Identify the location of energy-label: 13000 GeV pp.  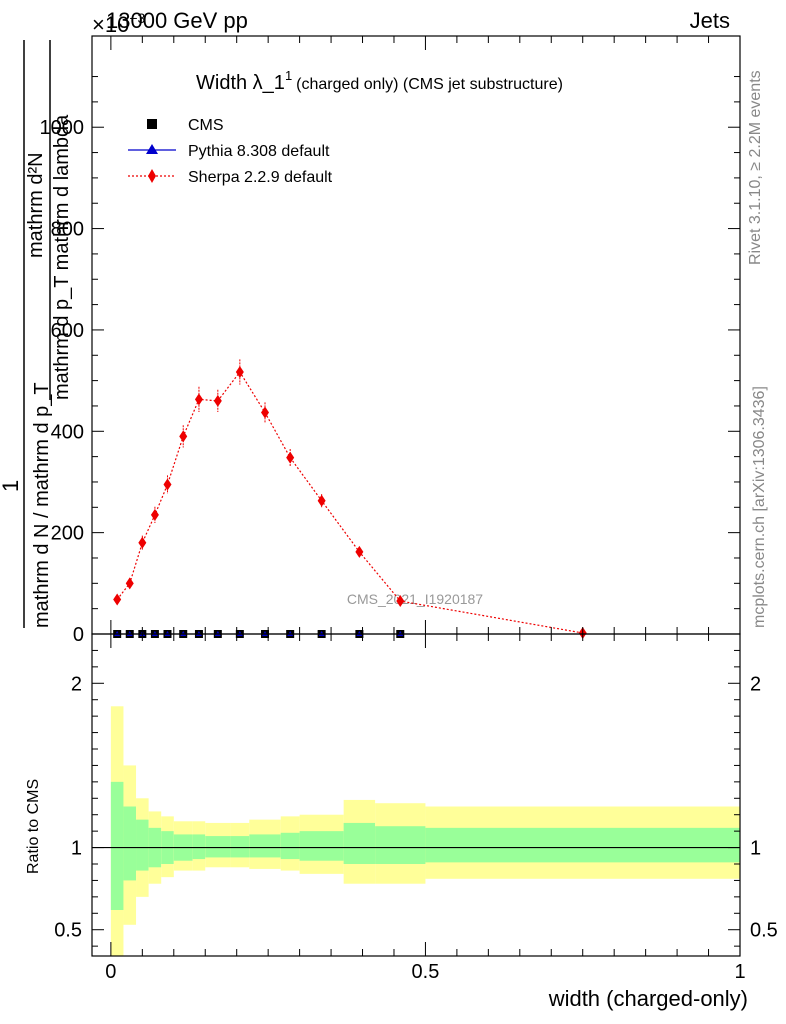
(177, 20).